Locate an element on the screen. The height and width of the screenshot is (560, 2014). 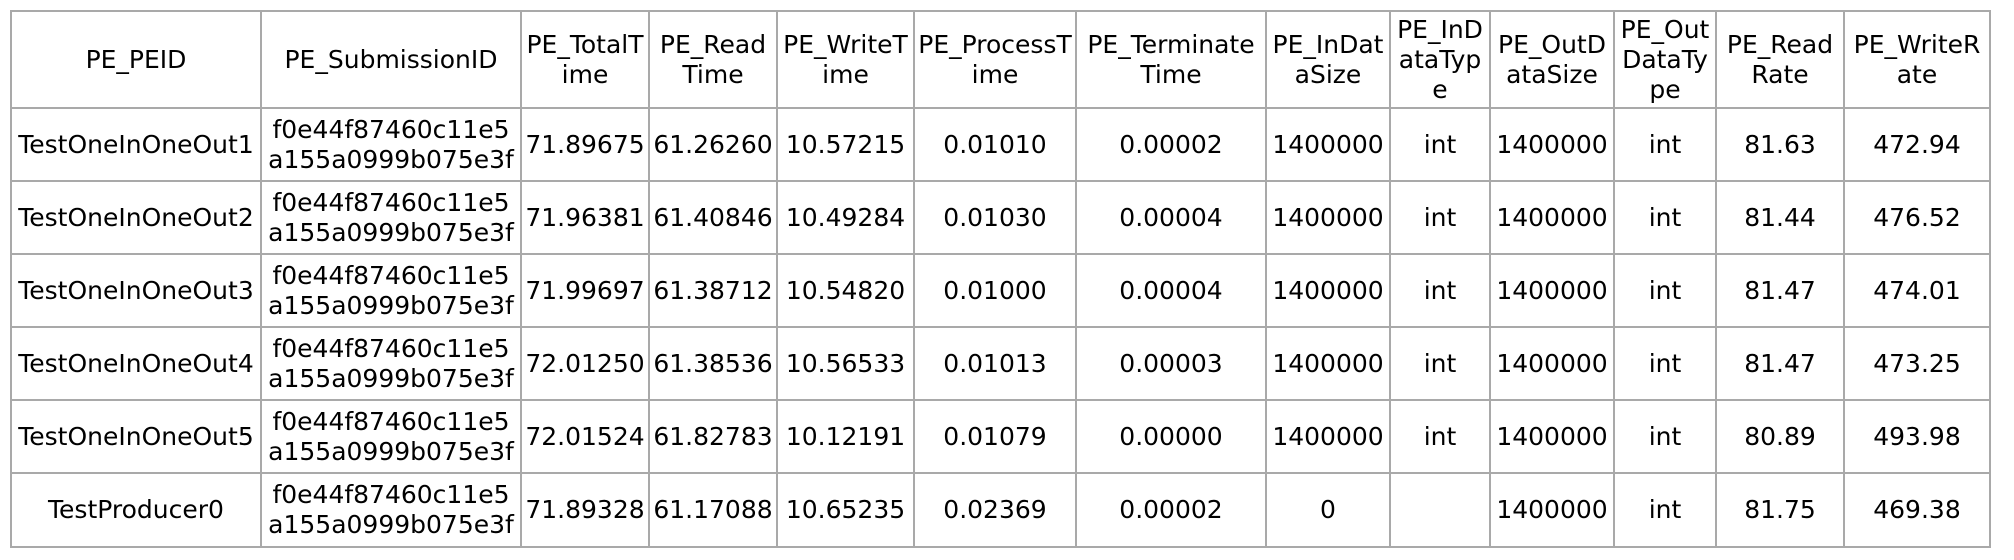
cell-pe-write-rate: 493.98 is located at coordinates (1917, 436).